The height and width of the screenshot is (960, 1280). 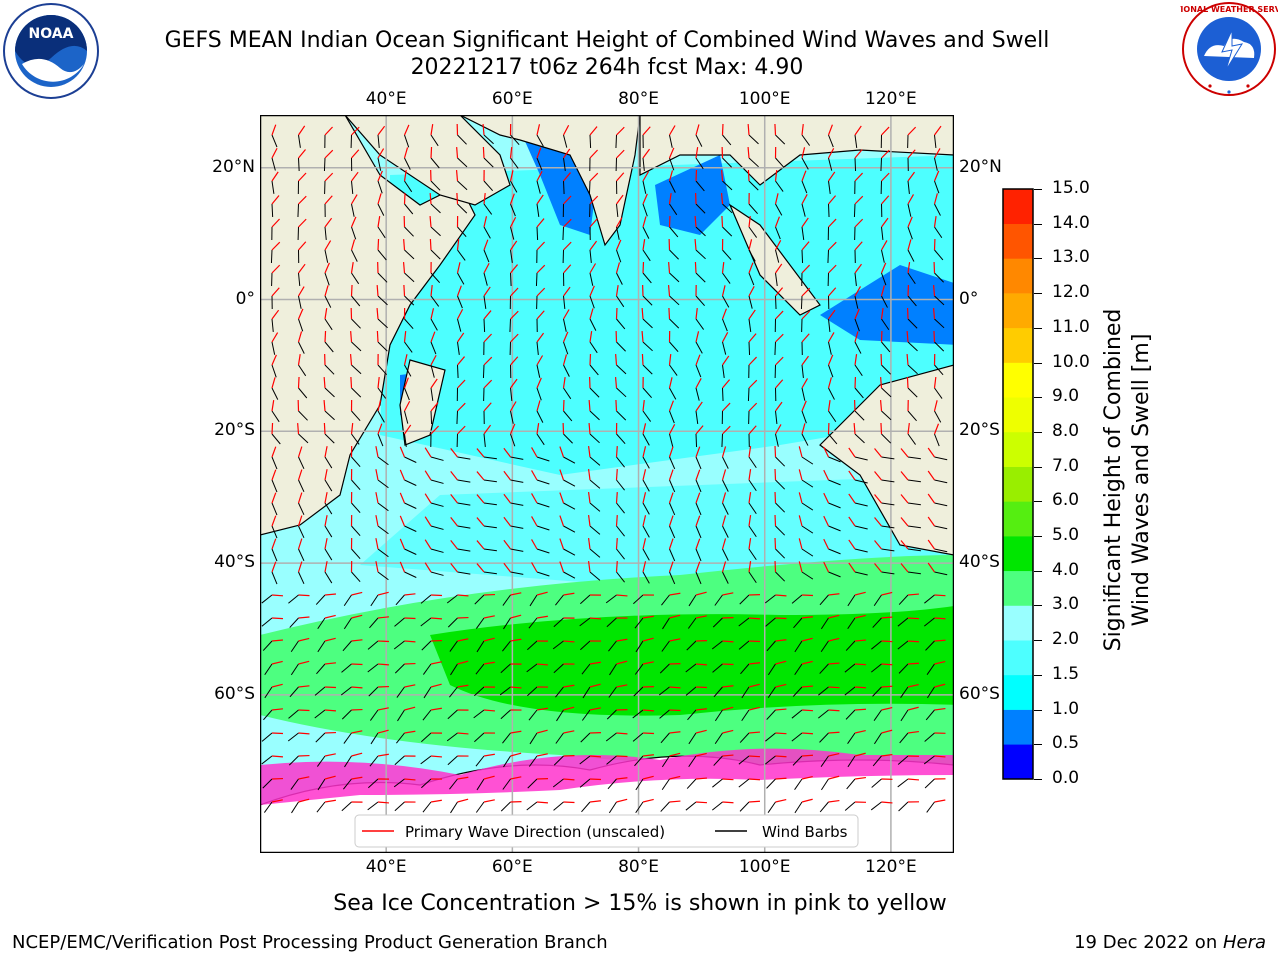 I want to click on tick-label: 20°S, so click(x=234, y=430).